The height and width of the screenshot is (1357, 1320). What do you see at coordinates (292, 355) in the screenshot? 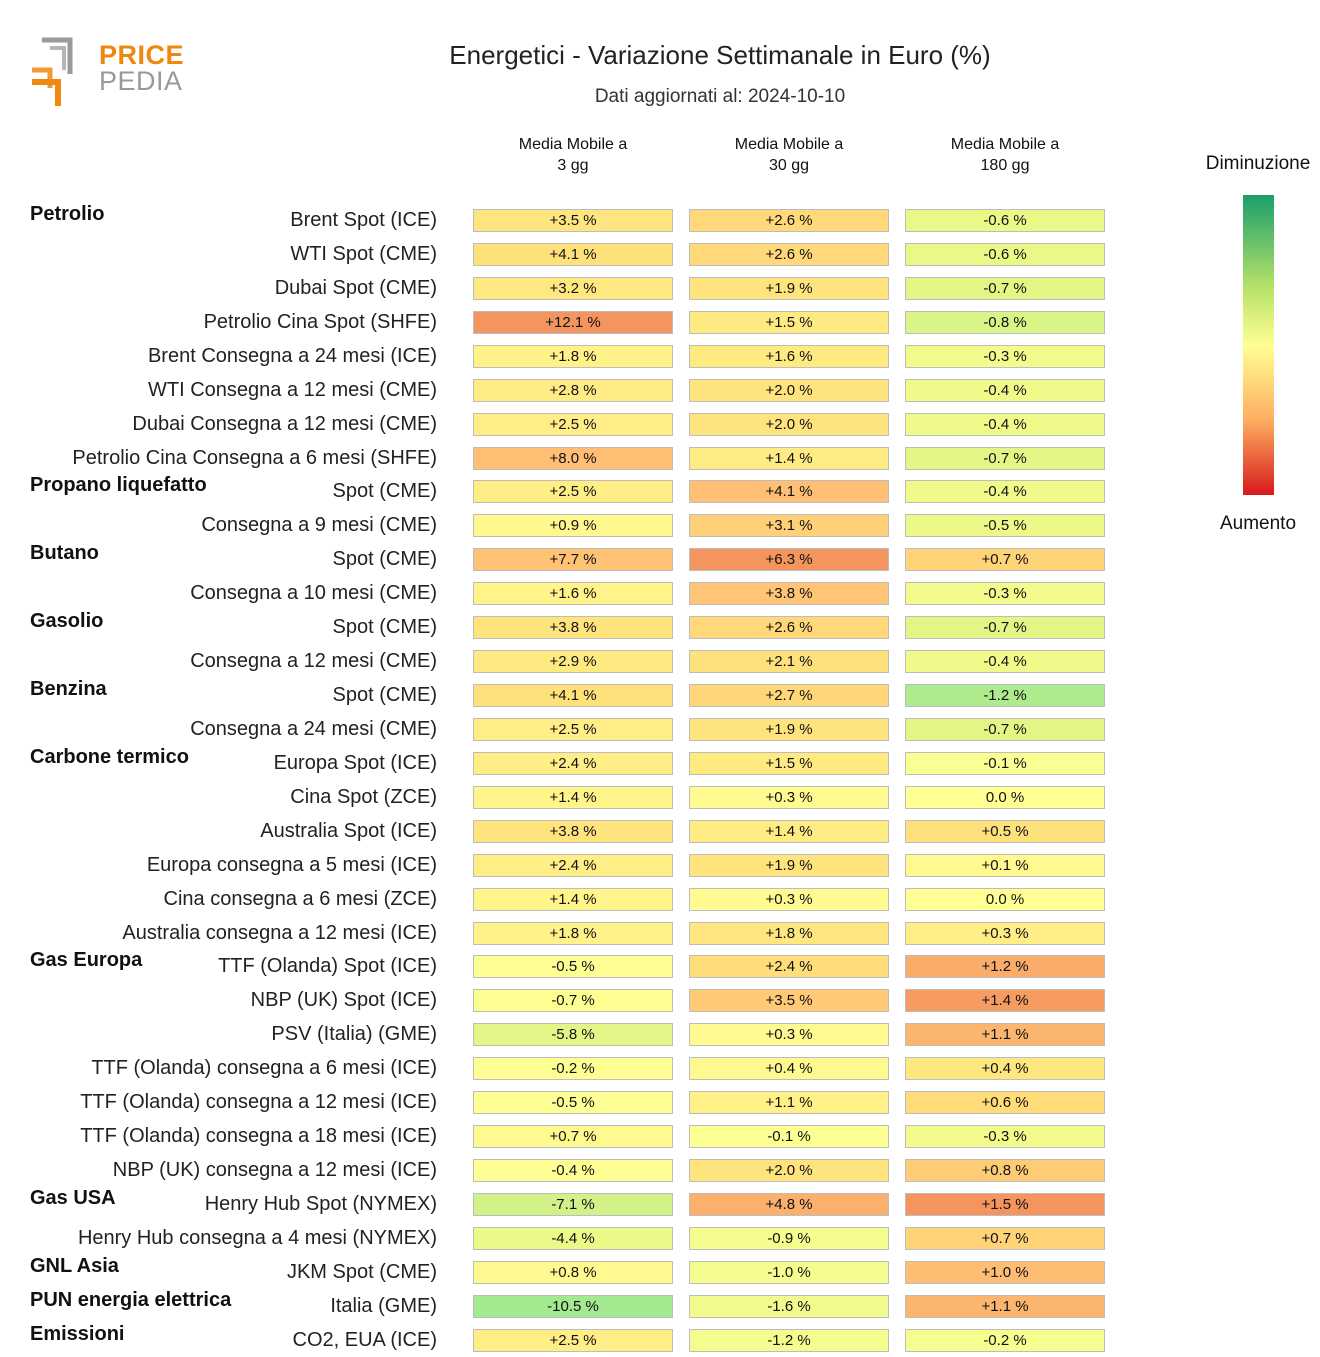
I see `row-label: Brent Consegna a 24 mesi (ICE)` at bounding box center [292, 355].